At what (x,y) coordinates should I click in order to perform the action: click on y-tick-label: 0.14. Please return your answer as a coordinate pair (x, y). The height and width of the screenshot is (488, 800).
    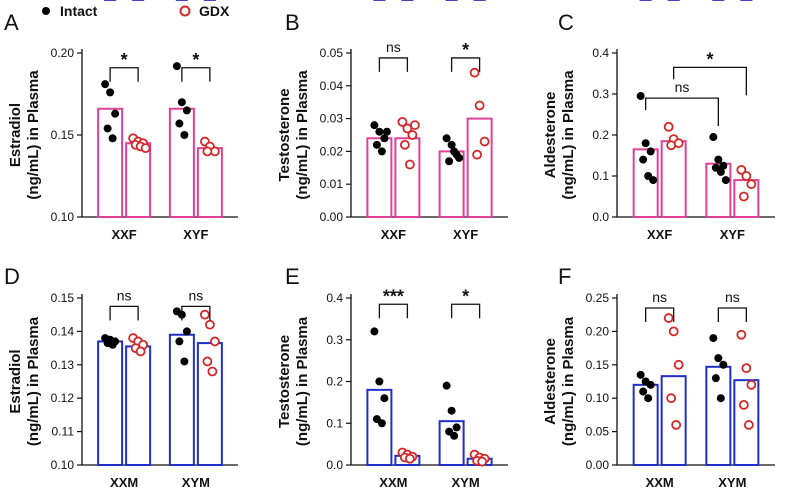
    Looking at the image, I should click on (63, 331).